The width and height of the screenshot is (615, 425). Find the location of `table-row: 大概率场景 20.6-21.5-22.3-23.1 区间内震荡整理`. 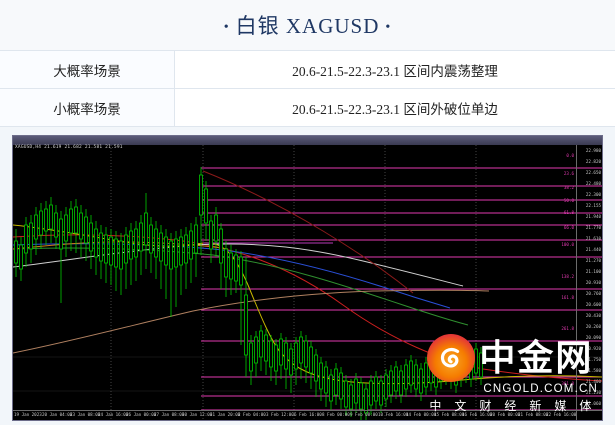

table-row: 大概率场景 20.6-21.5-22.3-23.1 区间内震荡整理 is located at coordinates (307, 70).